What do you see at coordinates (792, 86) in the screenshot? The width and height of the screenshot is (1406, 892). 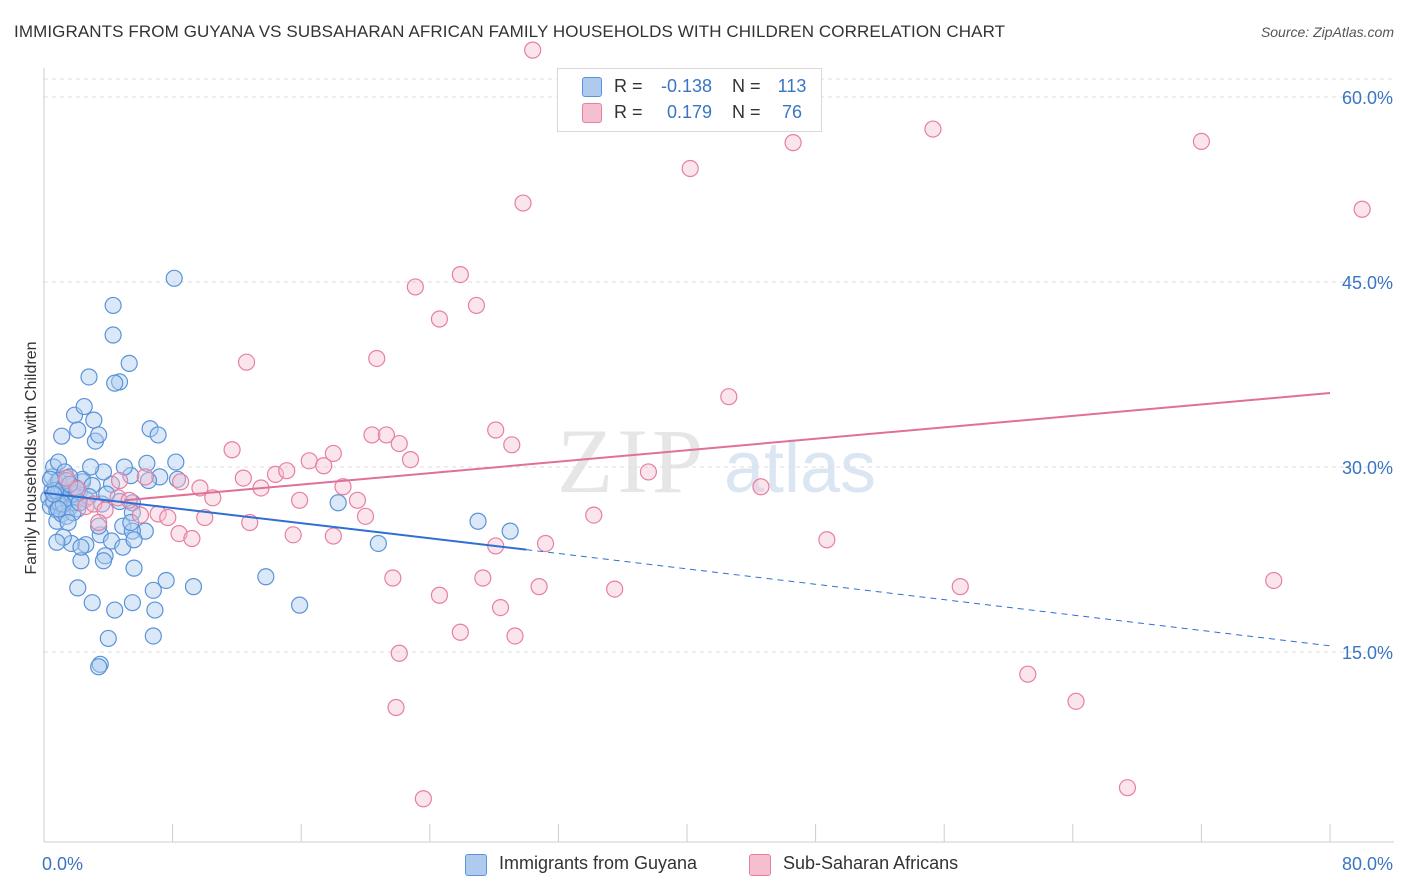 I see `n-value: 113` at bounding box center [792, 86].